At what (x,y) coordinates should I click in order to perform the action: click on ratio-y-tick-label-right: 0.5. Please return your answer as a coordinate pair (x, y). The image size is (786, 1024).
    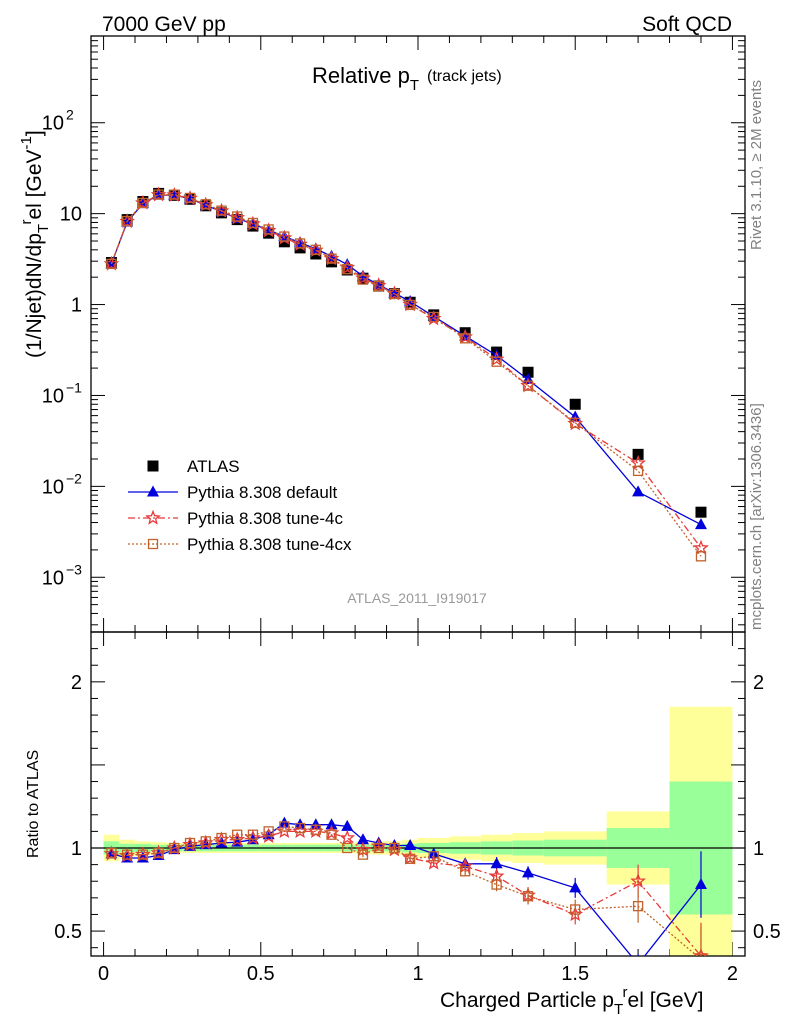
    Looking at the image, I should click on (767, 932).